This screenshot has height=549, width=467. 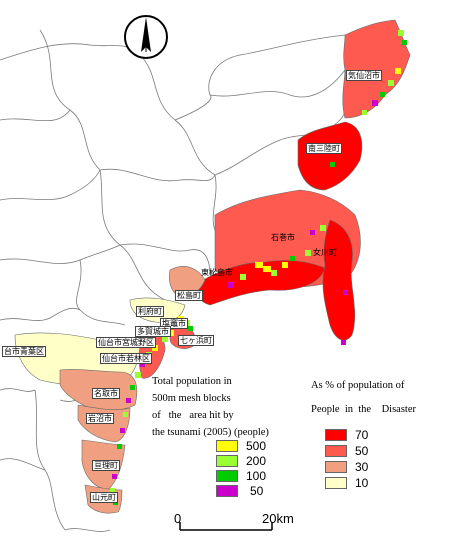 I want to click on place-shichigahama: 七ヶ浜町, so click(x=196, y=340).